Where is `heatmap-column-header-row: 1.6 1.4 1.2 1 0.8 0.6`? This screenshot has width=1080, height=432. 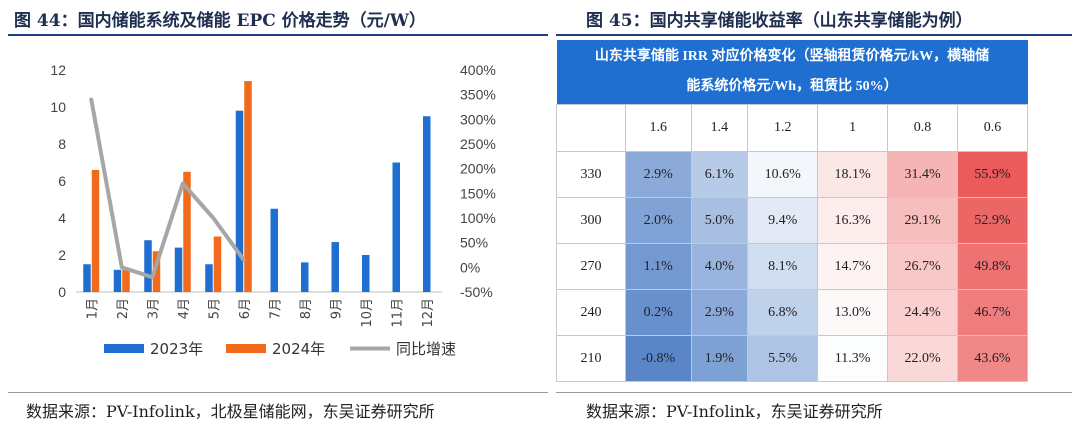
heatmap-column-header-row: 1.6 1.4 1.2 1 0.8 0.6 is located at coordinates (792, 128).